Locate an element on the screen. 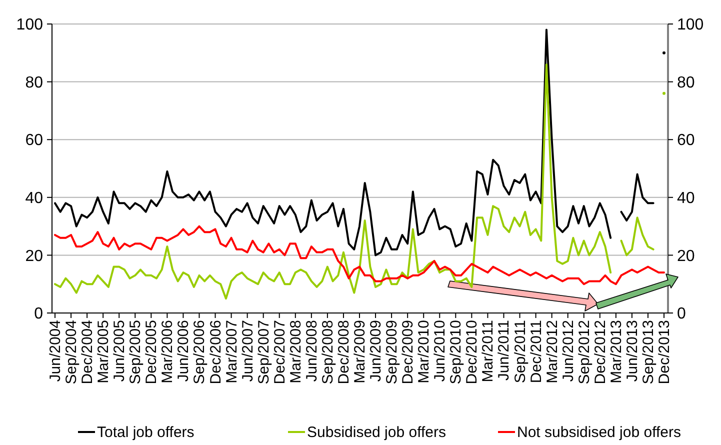 The image size is (721, 445). x-tick-label: Dec/2006 is located at coordinates (215, 352).